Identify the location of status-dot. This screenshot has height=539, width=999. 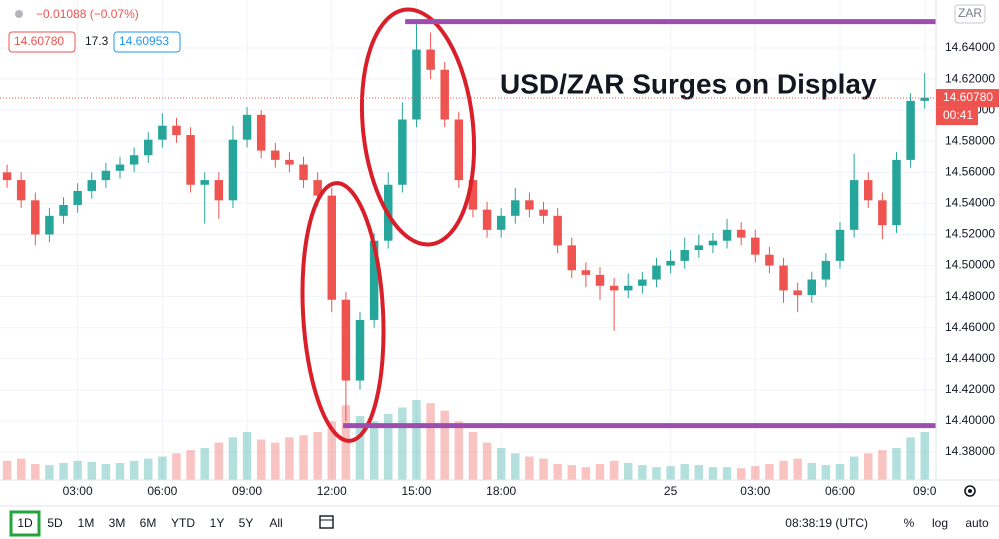
(19, 14).